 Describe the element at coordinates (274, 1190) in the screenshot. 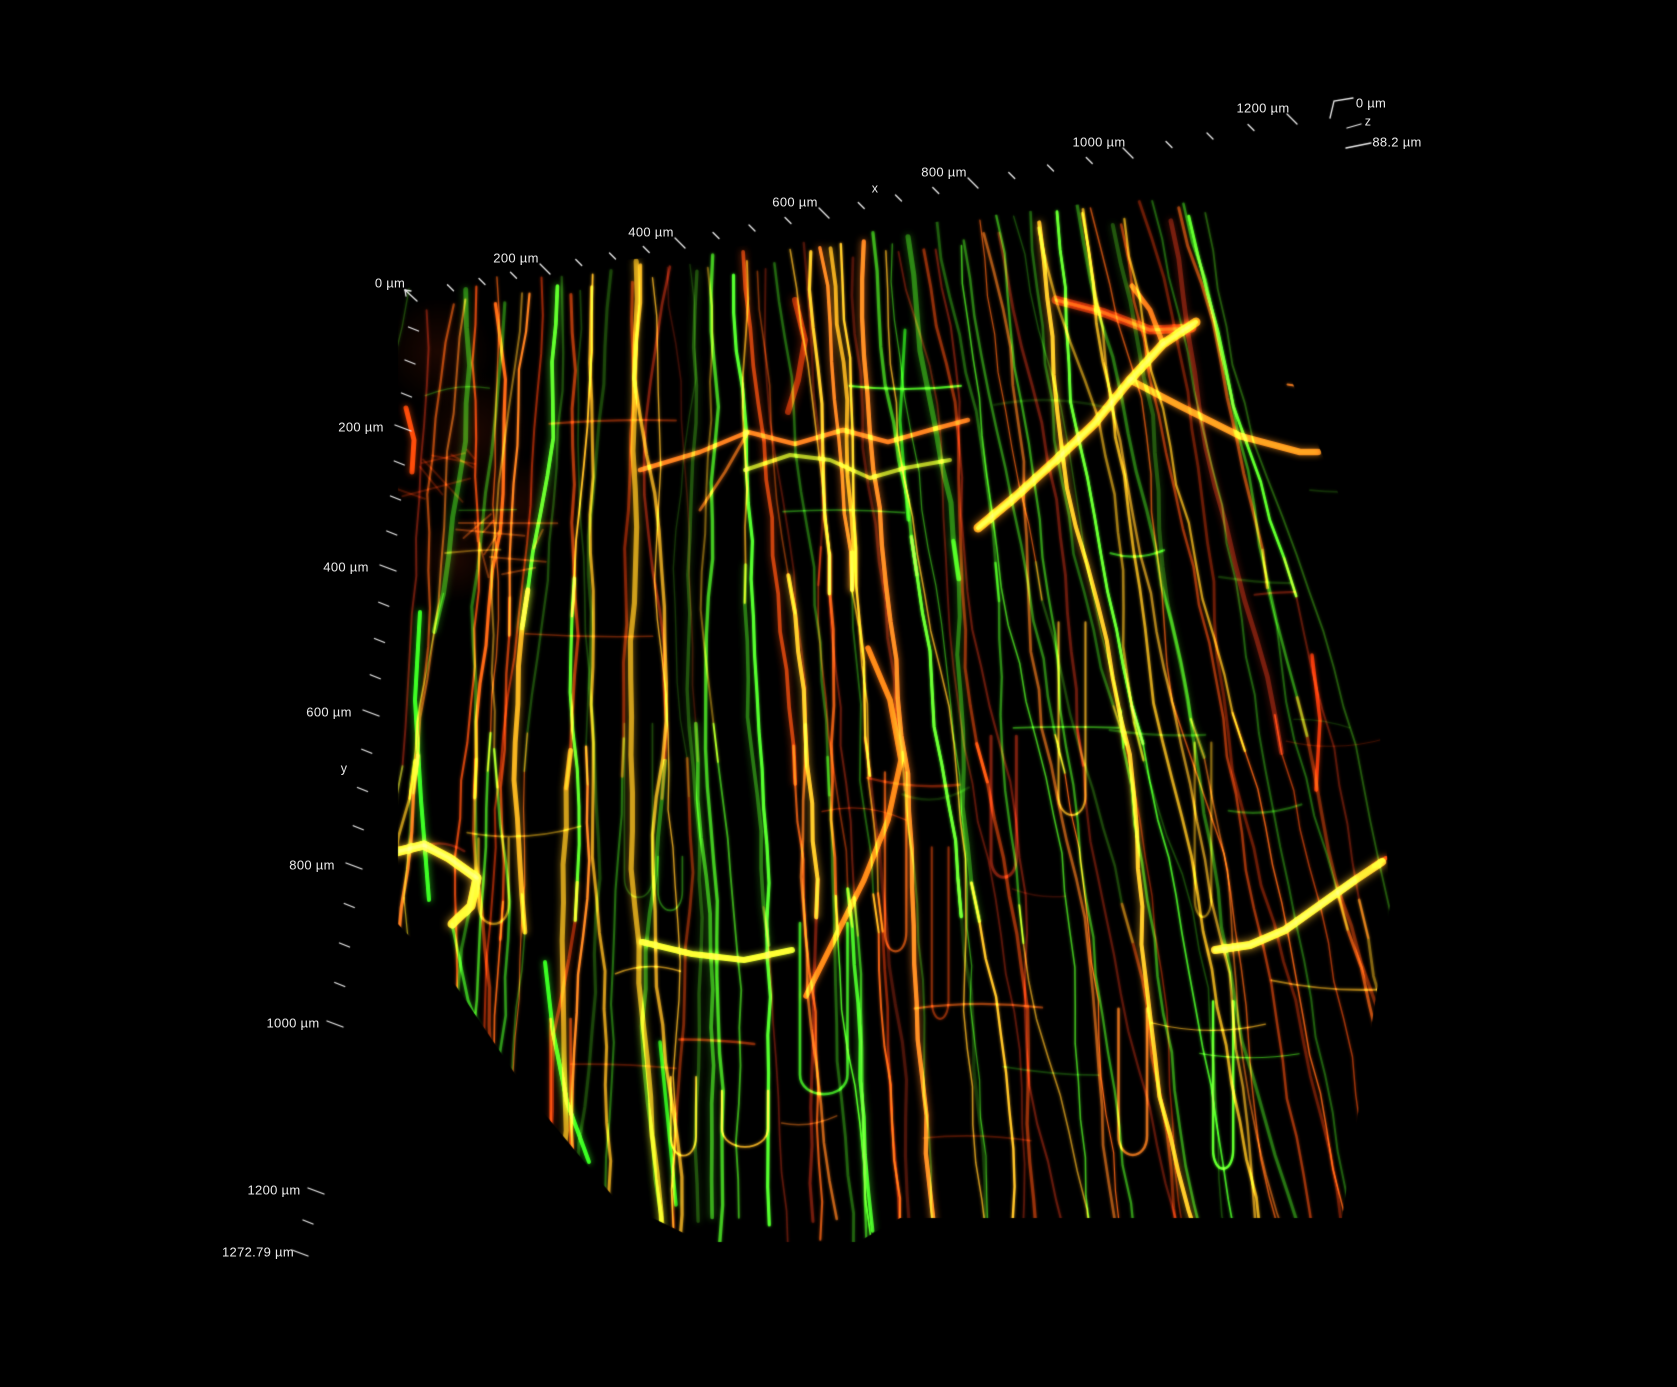

I see `y-axis-tick-label-1200: 1200 µm` at that location.